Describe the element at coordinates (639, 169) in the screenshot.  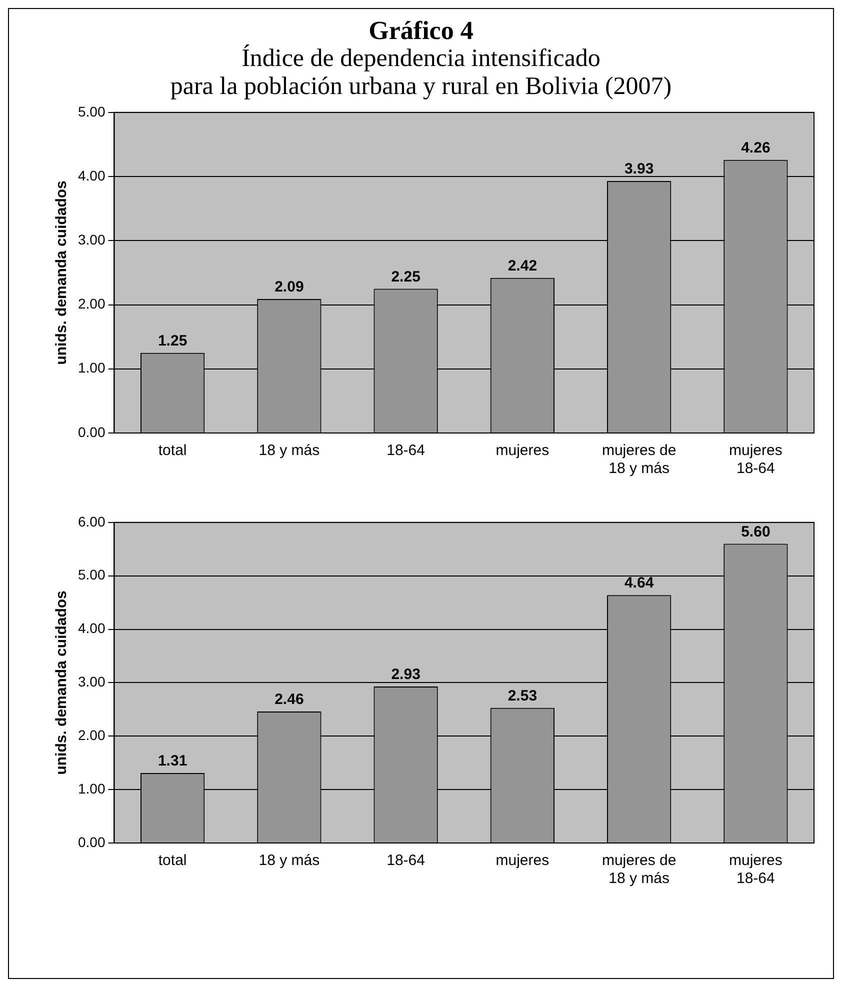
I see `data-label: 3.93` at that location.